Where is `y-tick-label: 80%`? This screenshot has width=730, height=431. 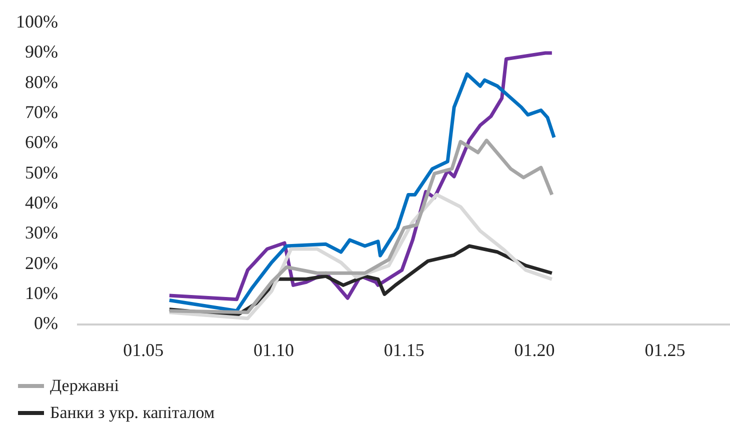 y-tick-label: 80% is located at coordinates (41, 82).